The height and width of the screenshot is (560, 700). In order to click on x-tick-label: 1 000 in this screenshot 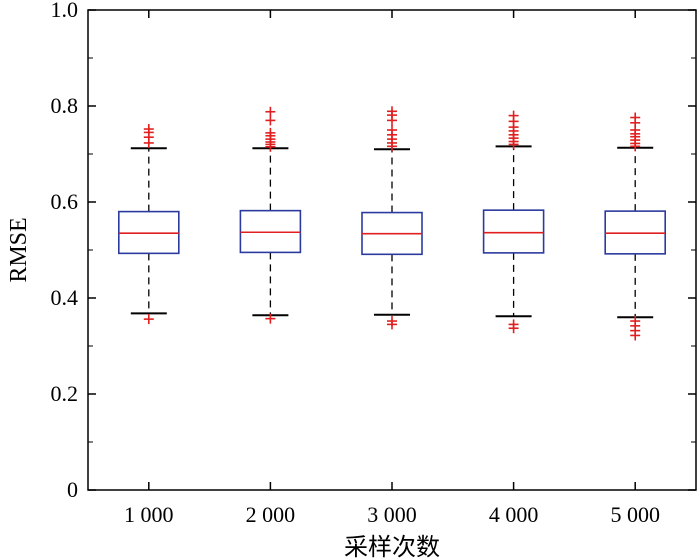, I will do `click(149, 514)`.